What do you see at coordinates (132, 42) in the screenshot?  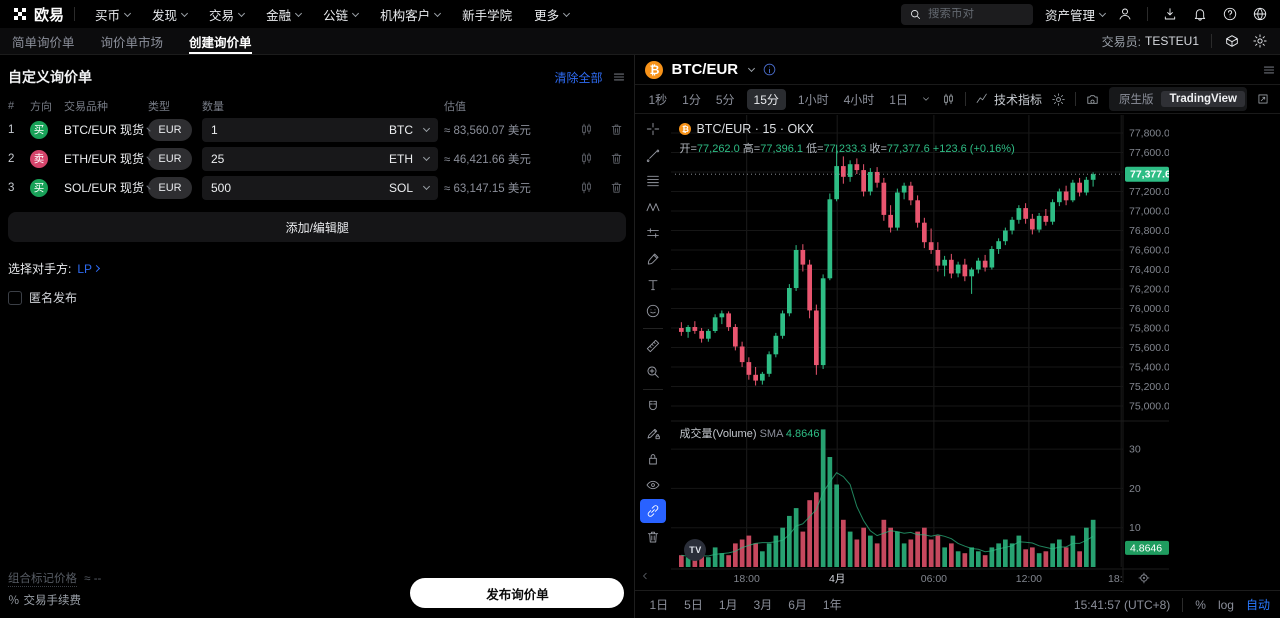 I see `tab-rfq-market: 询价单市场` at bounding box center [132, 42].